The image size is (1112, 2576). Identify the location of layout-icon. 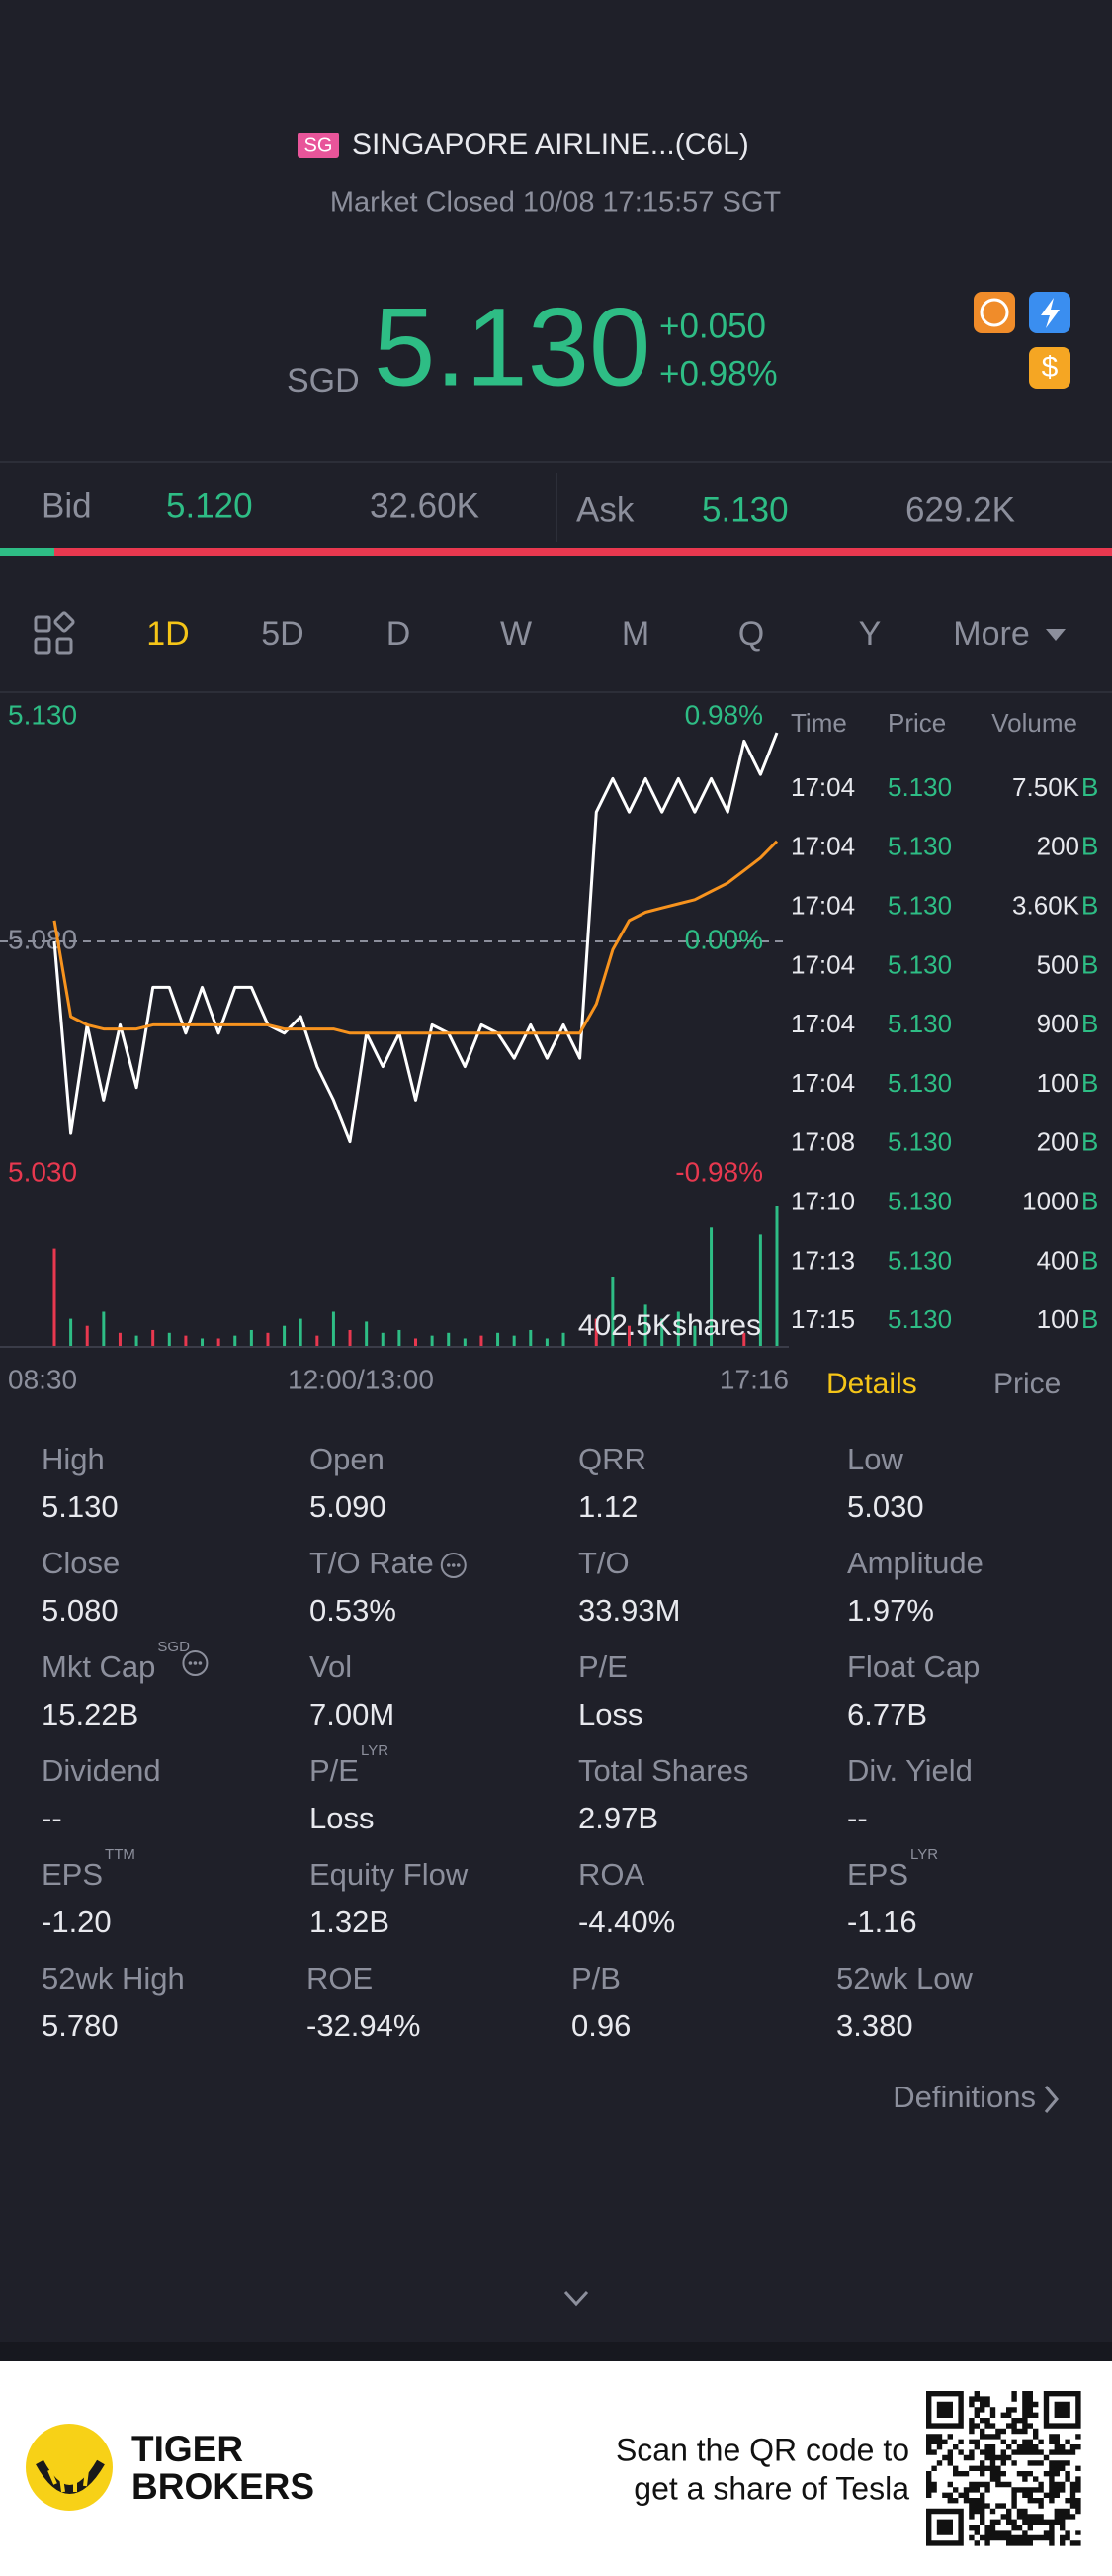
(55, 633).